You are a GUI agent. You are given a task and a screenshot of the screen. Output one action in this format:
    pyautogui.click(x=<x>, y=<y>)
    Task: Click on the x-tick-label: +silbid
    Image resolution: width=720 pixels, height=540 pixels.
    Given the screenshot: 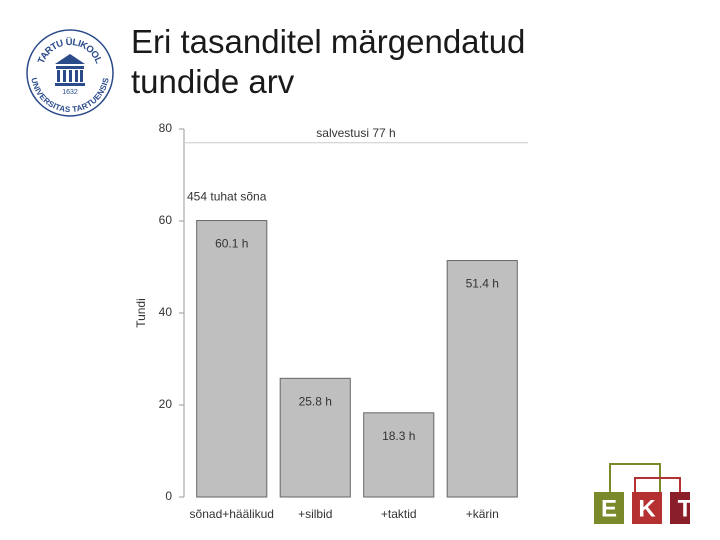 What is the action you would take?
    pyautogui.click(x=315, y=514)
    